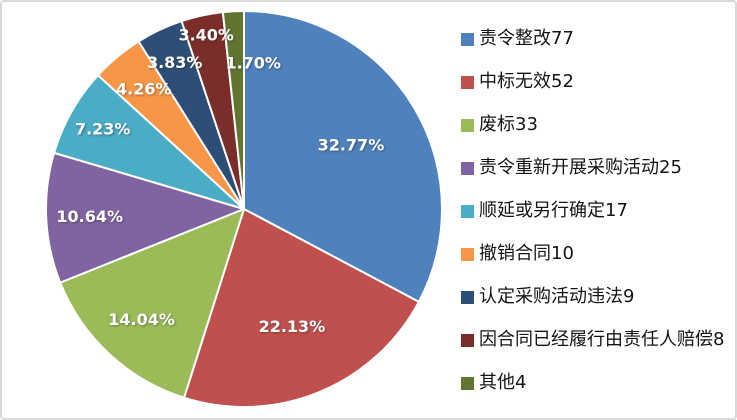  I want to click on legend-label: 其他4, so click(503, 382).